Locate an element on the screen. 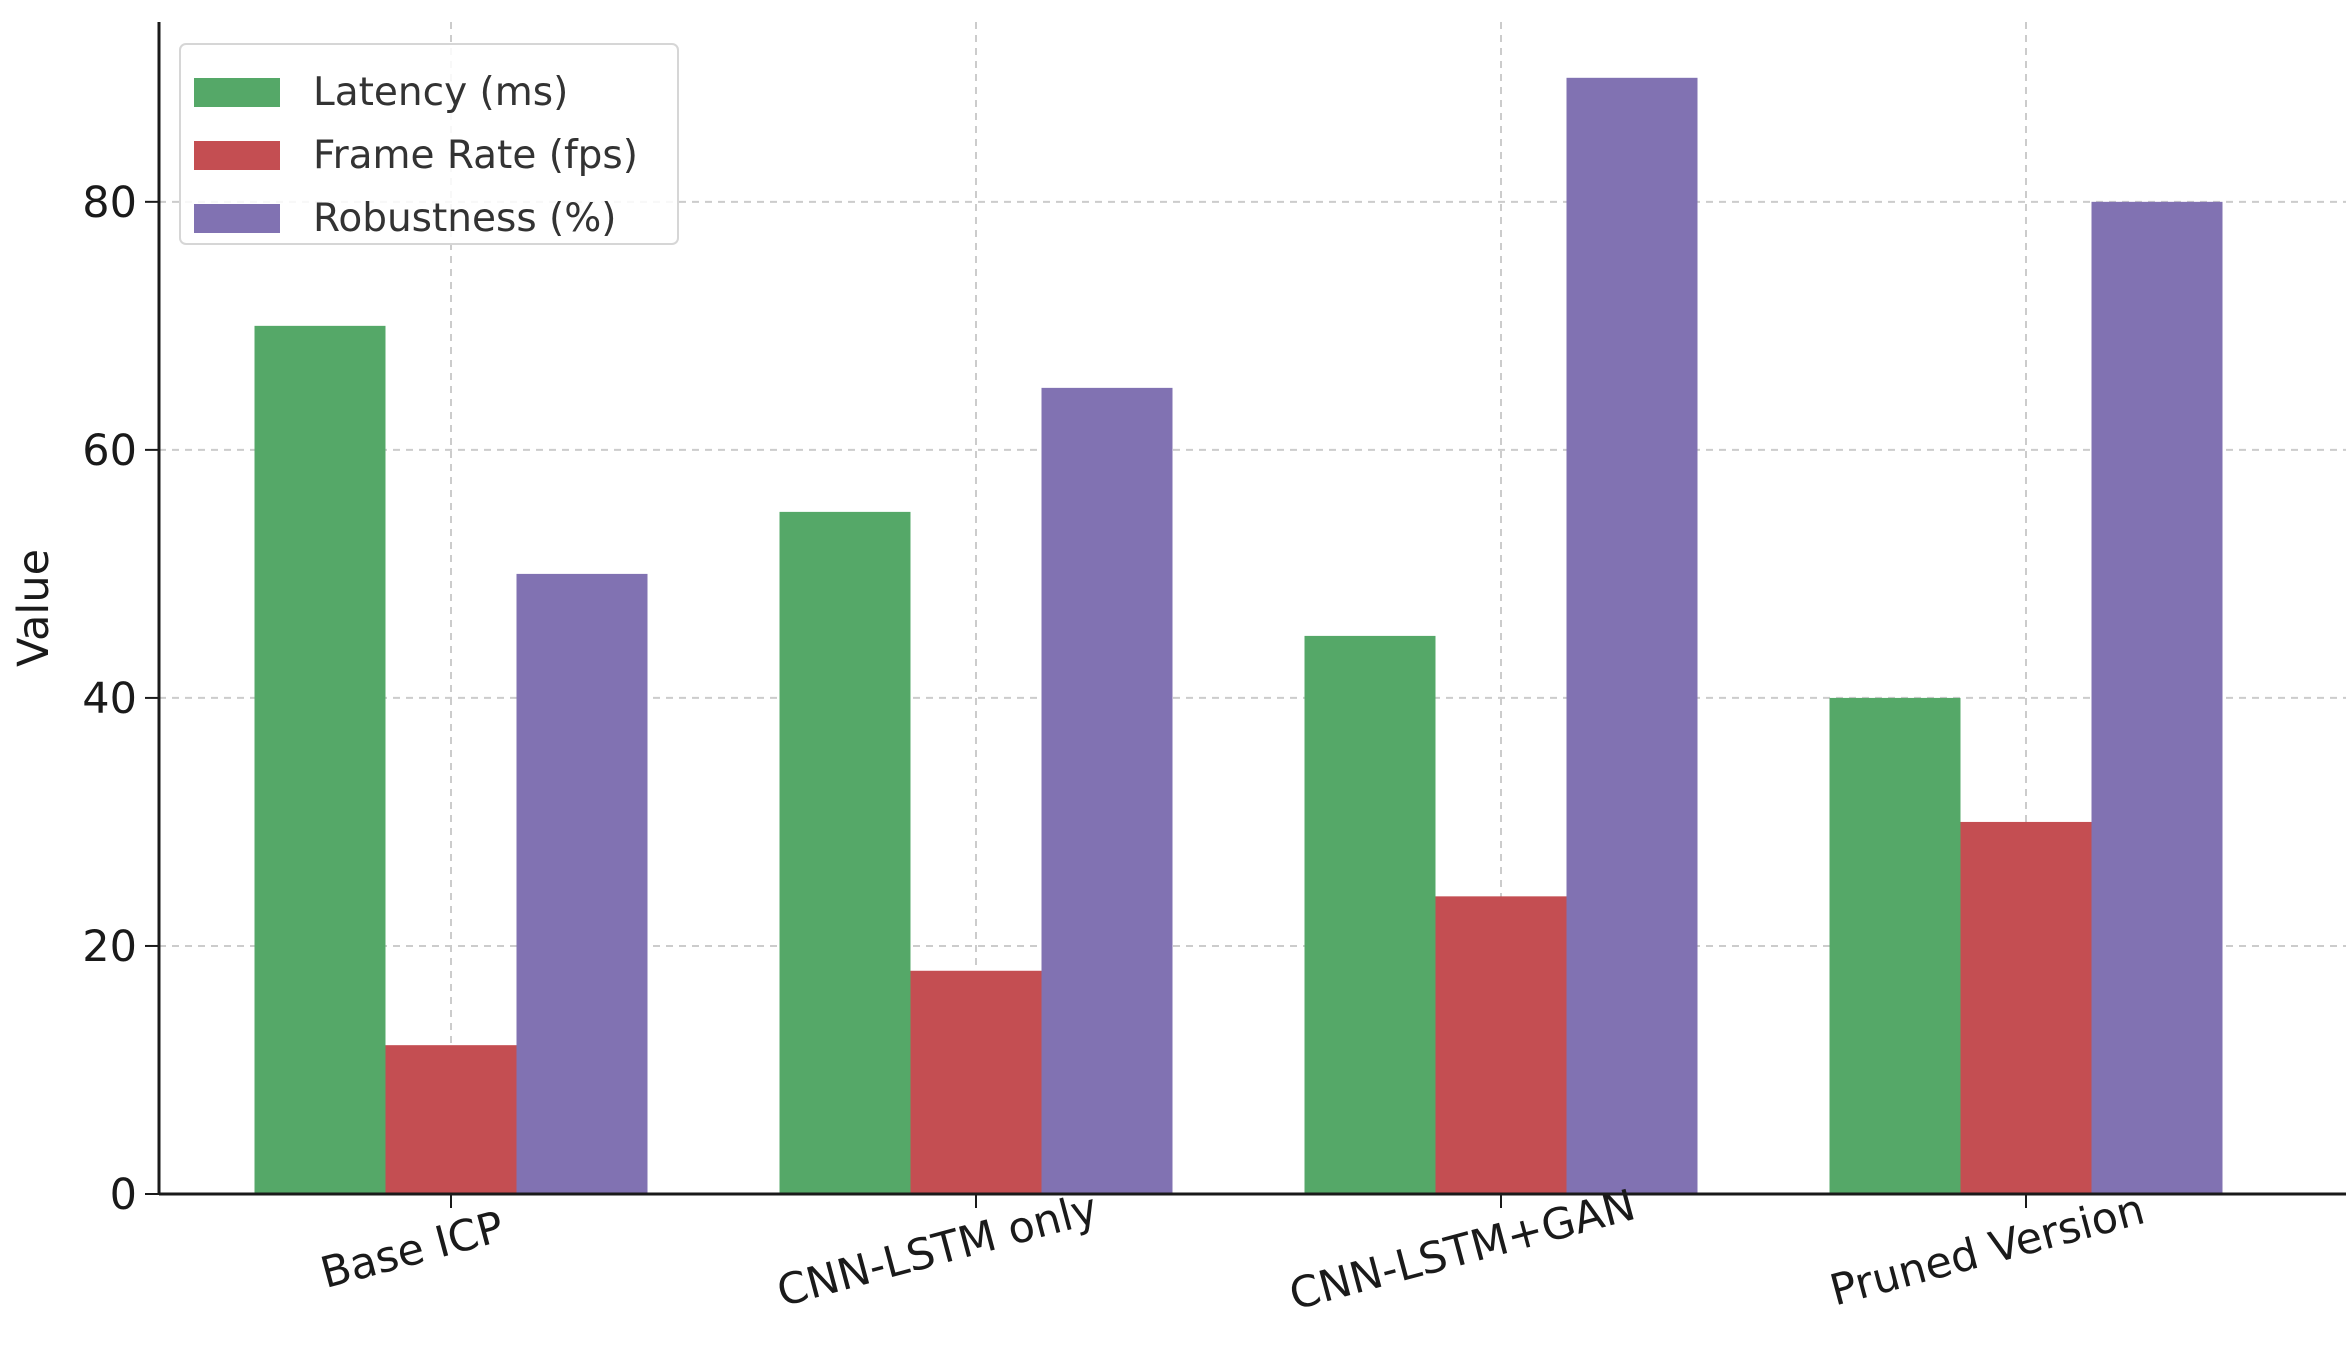 The width and height of the screenshot is (2346, 1366). legend-label: Robustness (%) is located at coordinates (465, 218).